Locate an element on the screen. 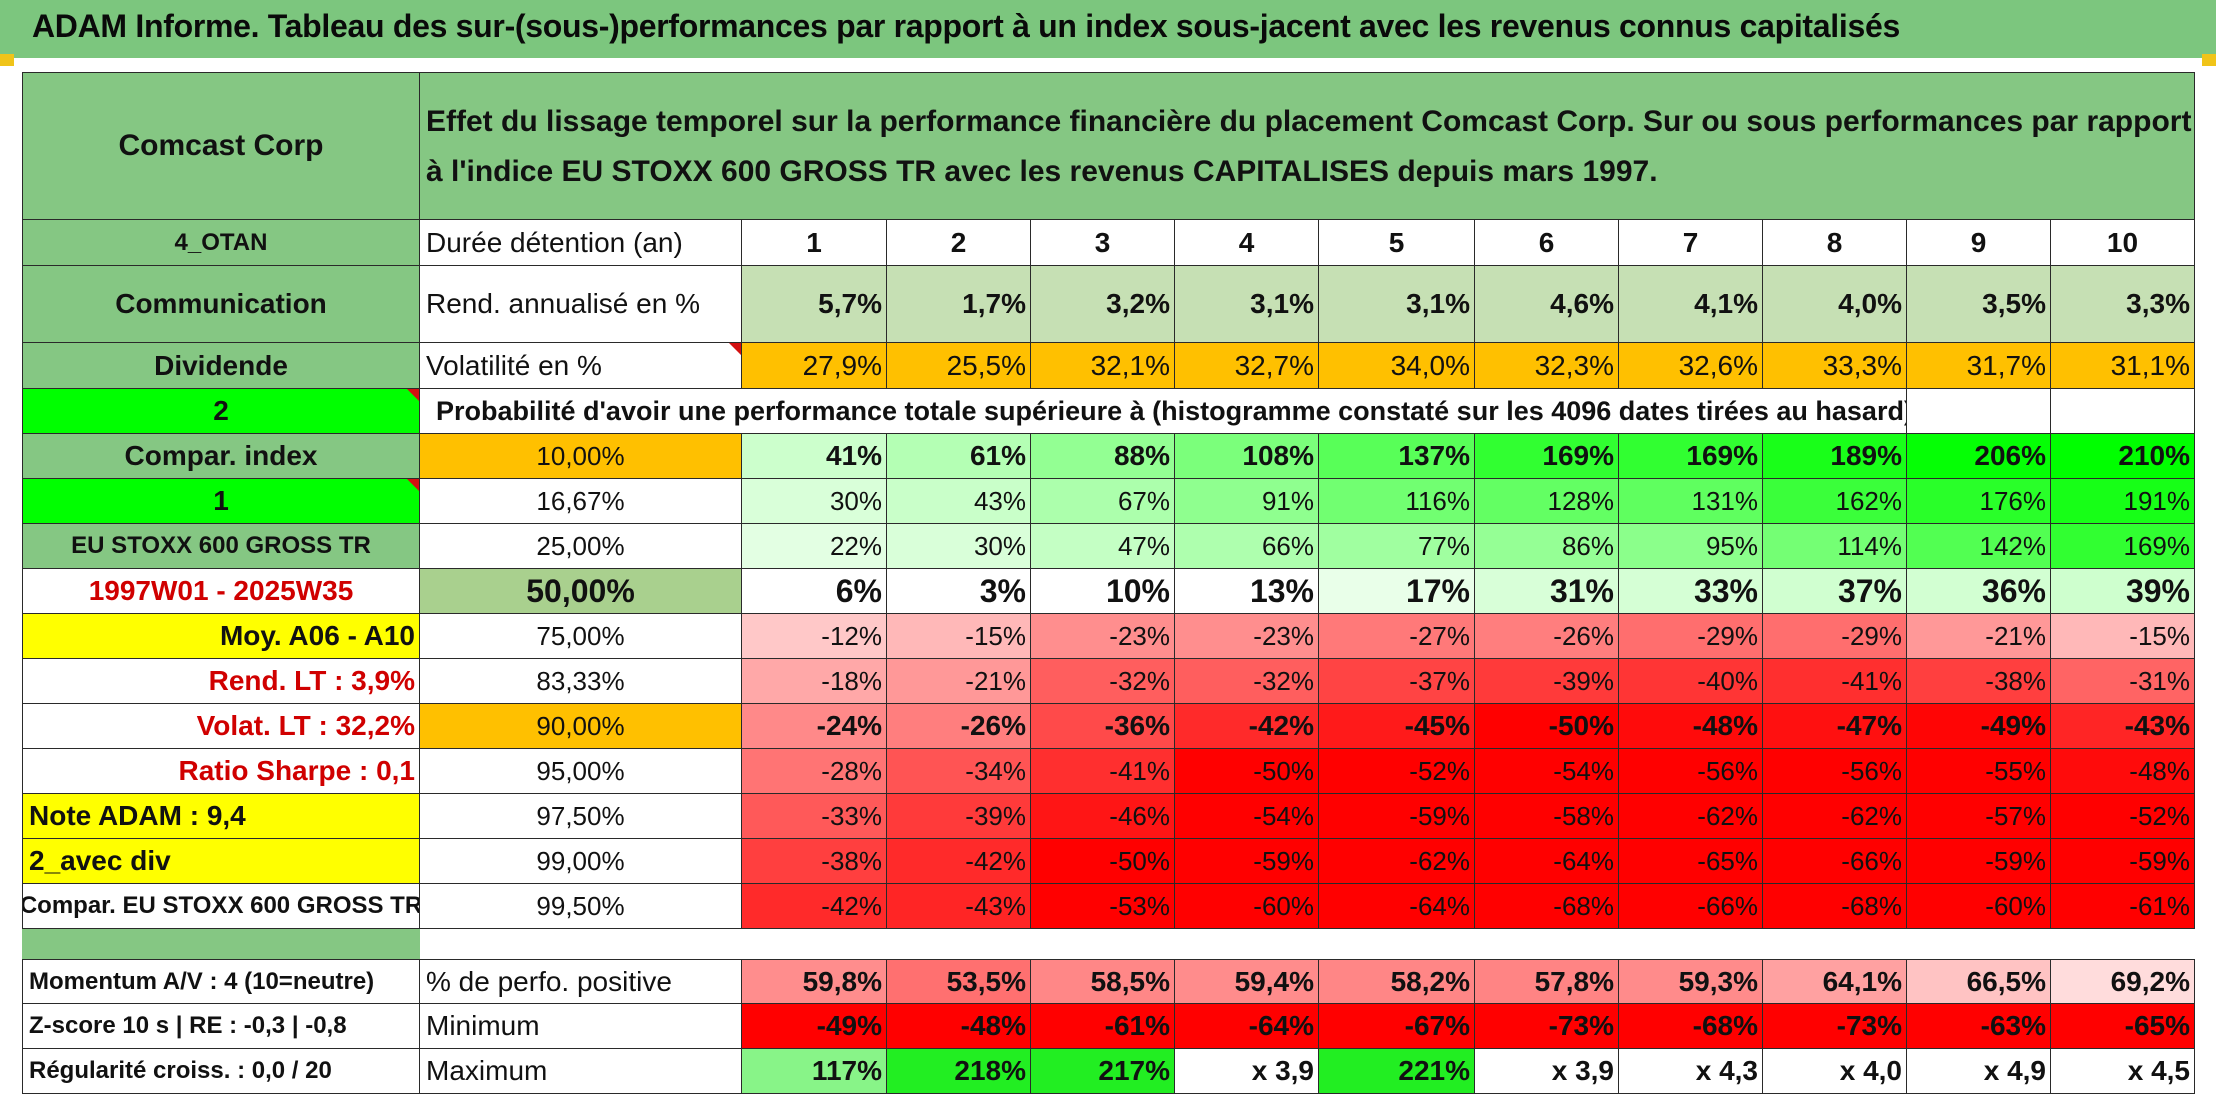  maximum-cell: 221% is located at coordinates (1397, 1071).